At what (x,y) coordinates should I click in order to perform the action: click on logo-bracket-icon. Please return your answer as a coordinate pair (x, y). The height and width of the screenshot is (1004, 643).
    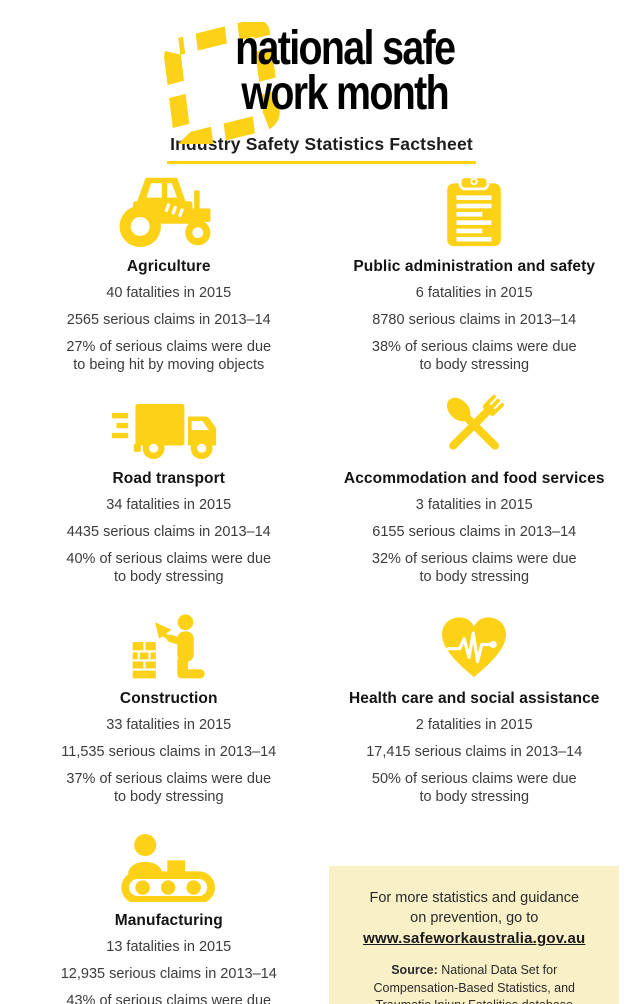
    Looking at the image, I should click on (221, 83).